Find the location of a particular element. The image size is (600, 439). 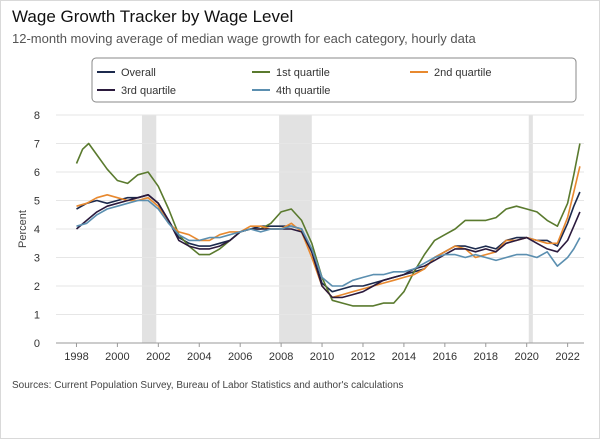

y-tick-label: 0 is located at coordinates (37, 344).